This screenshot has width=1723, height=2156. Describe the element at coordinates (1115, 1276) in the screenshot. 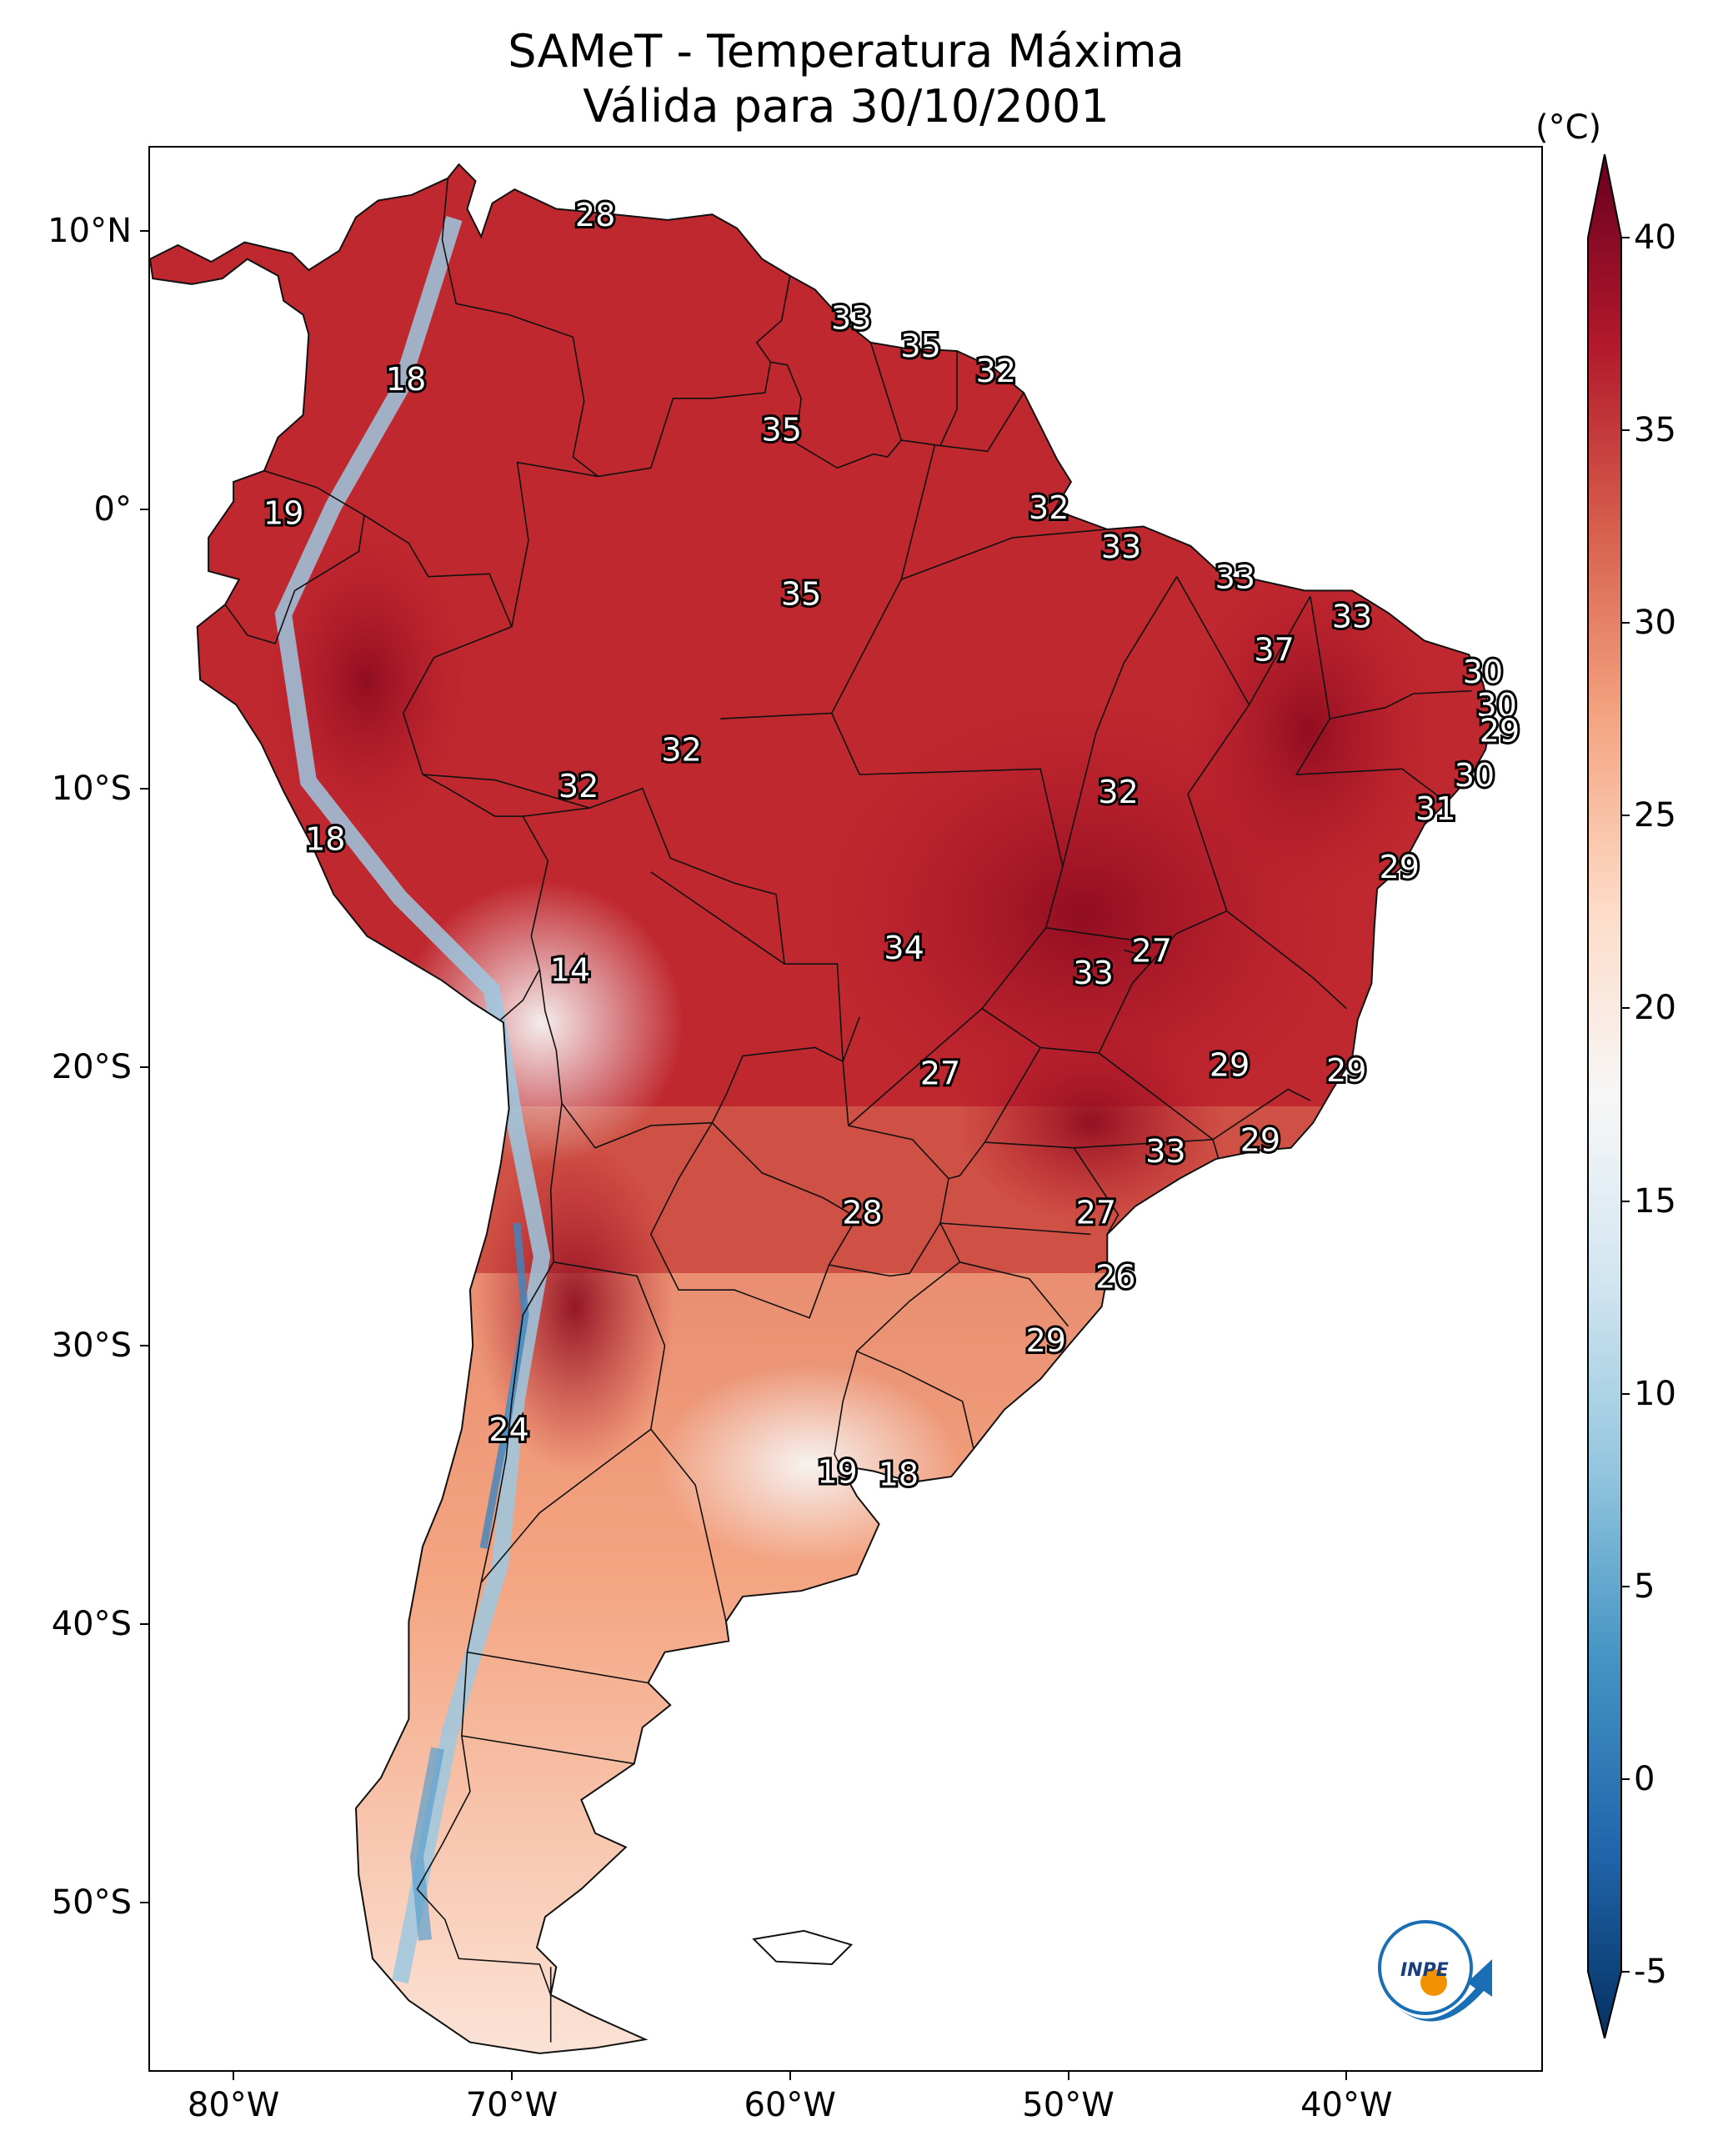

I see `temperature-label: 26` at that location.